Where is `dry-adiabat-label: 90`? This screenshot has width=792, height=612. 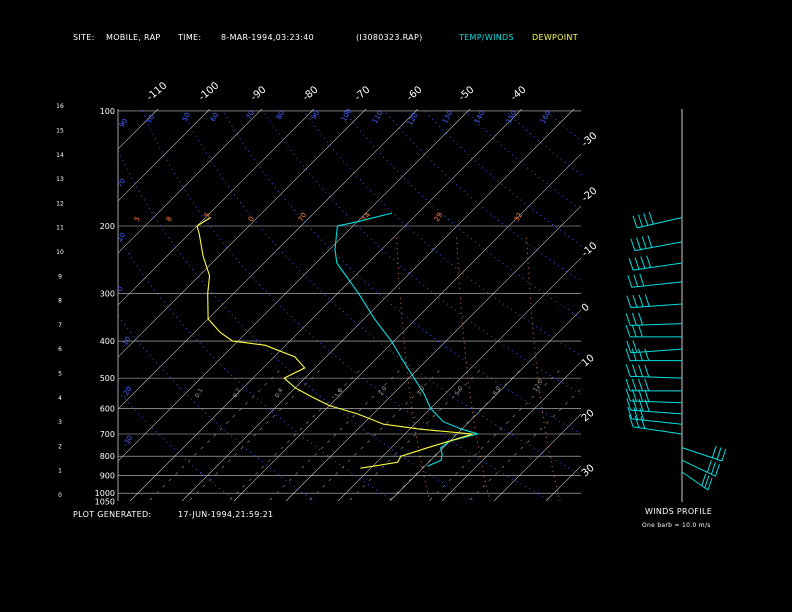
dry-adiabat-label: 90 is located at coordinates (123, 123).